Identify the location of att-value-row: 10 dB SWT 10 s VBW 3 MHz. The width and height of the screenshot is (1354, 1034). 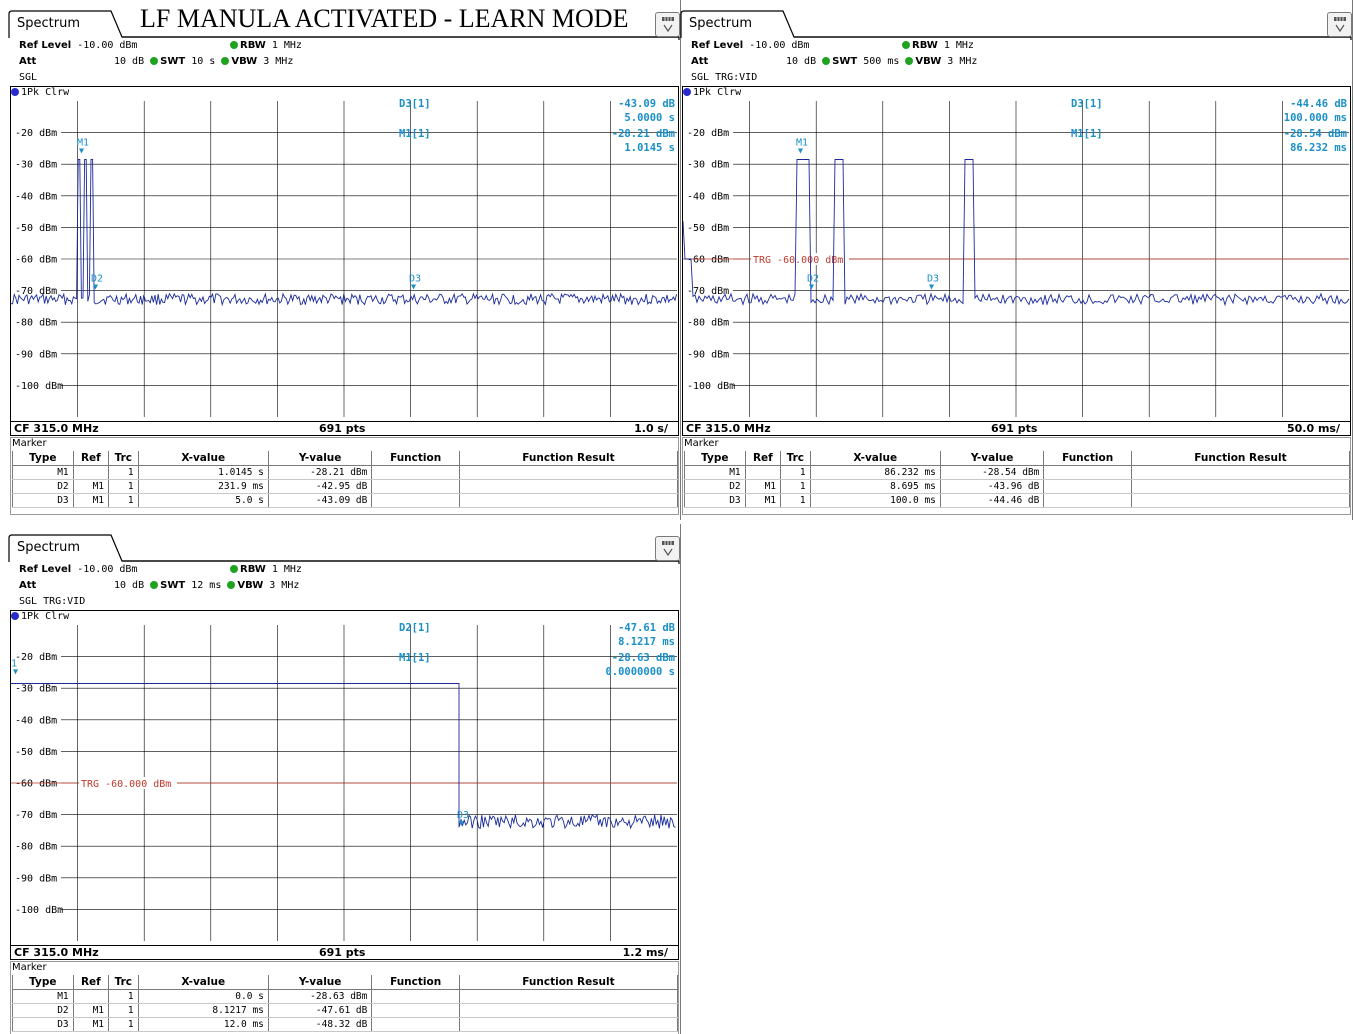
(204, 61).